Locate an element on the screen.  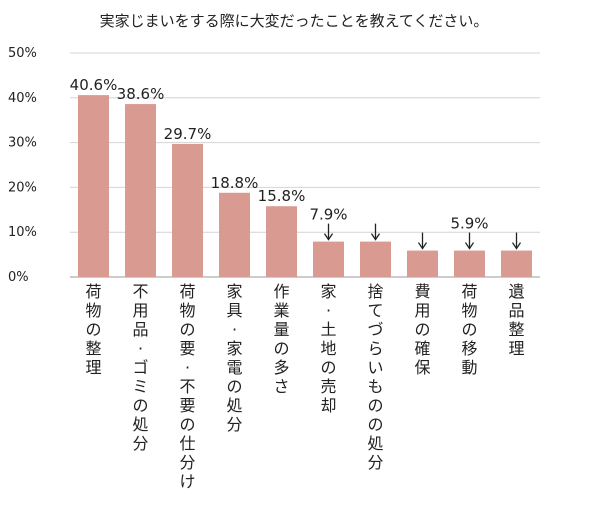
category-label-char: ゴ is located at coordinates (140, 367).